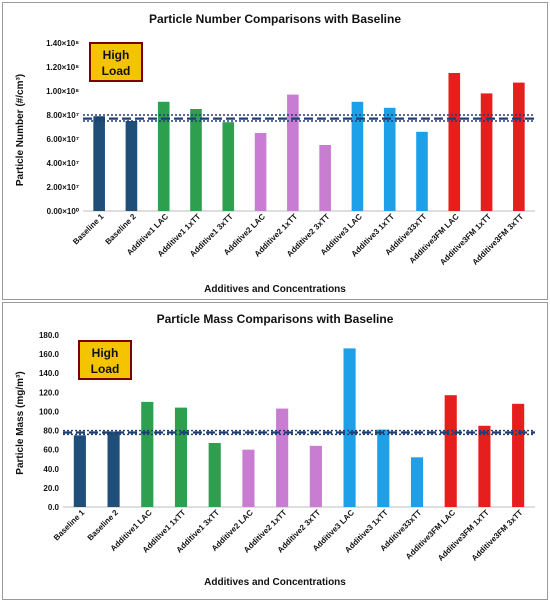 The width and height of the screenshot is (550, 604). What do you see at coordinates (62, 67) in the screenshot?
I see `y-tick-label: 1.20×10⁸` at bounding box center [62, 67].